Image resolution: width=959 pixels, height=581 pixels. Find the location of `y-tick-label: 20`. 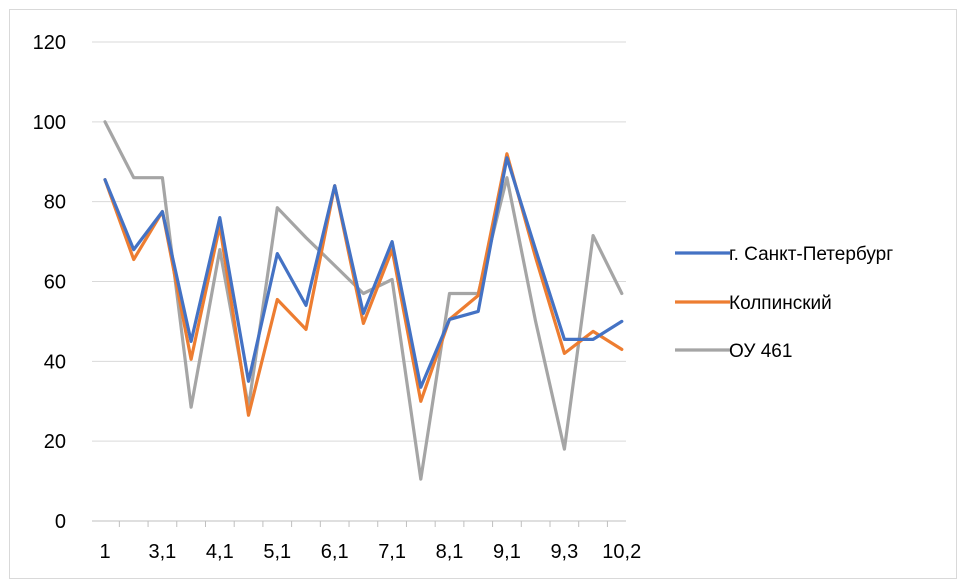

y-tick-label: 20 is located at coordinates (55, 442).